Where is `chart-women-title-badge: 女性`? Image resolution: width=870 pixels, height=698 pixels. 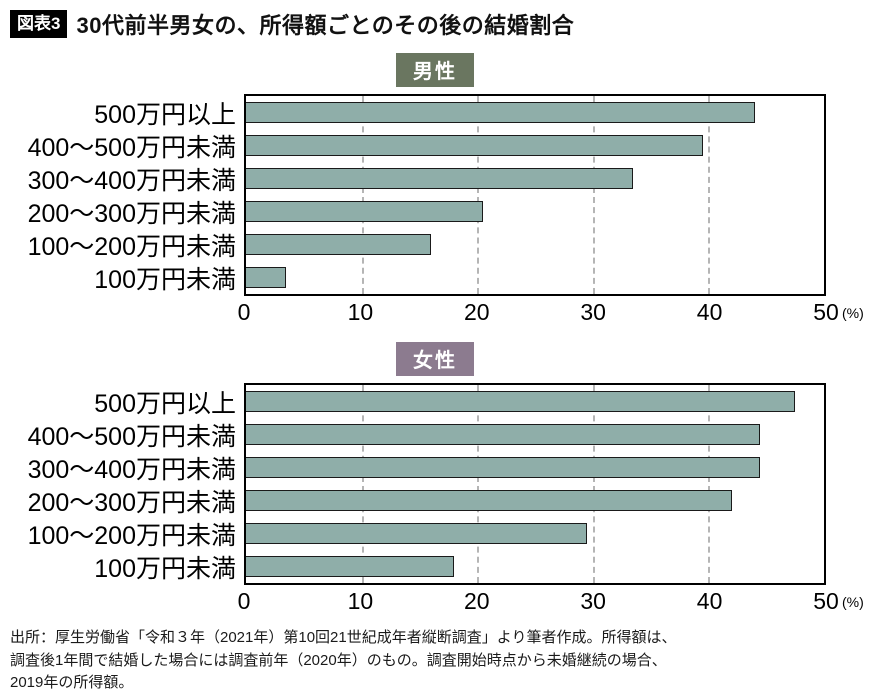
chart-women-title-badge: 女性 is located at coordinates (435, 359).